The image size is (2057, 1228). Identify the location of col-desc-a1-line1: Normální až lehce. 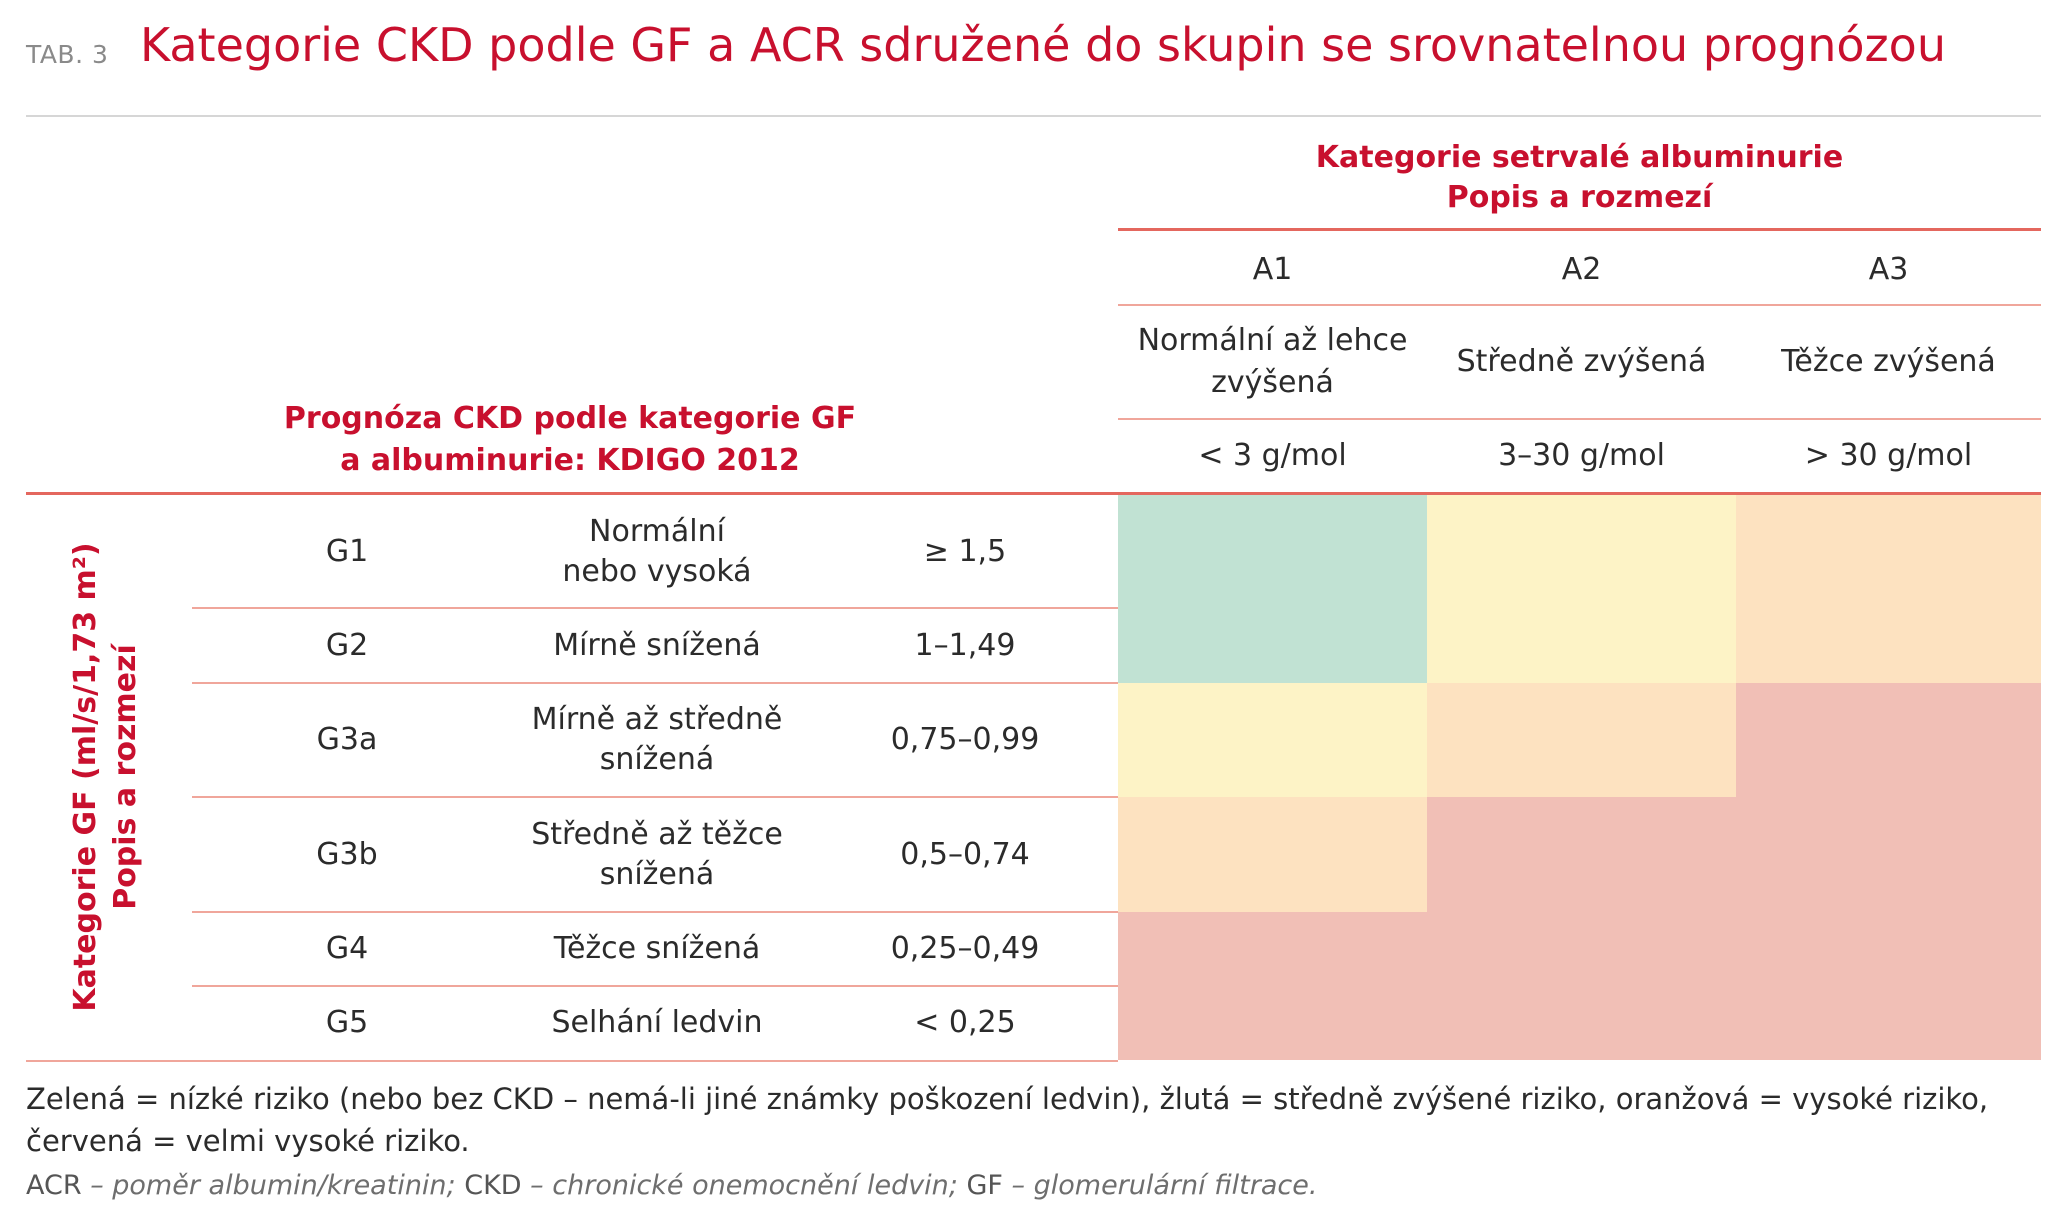
(1272, 340).